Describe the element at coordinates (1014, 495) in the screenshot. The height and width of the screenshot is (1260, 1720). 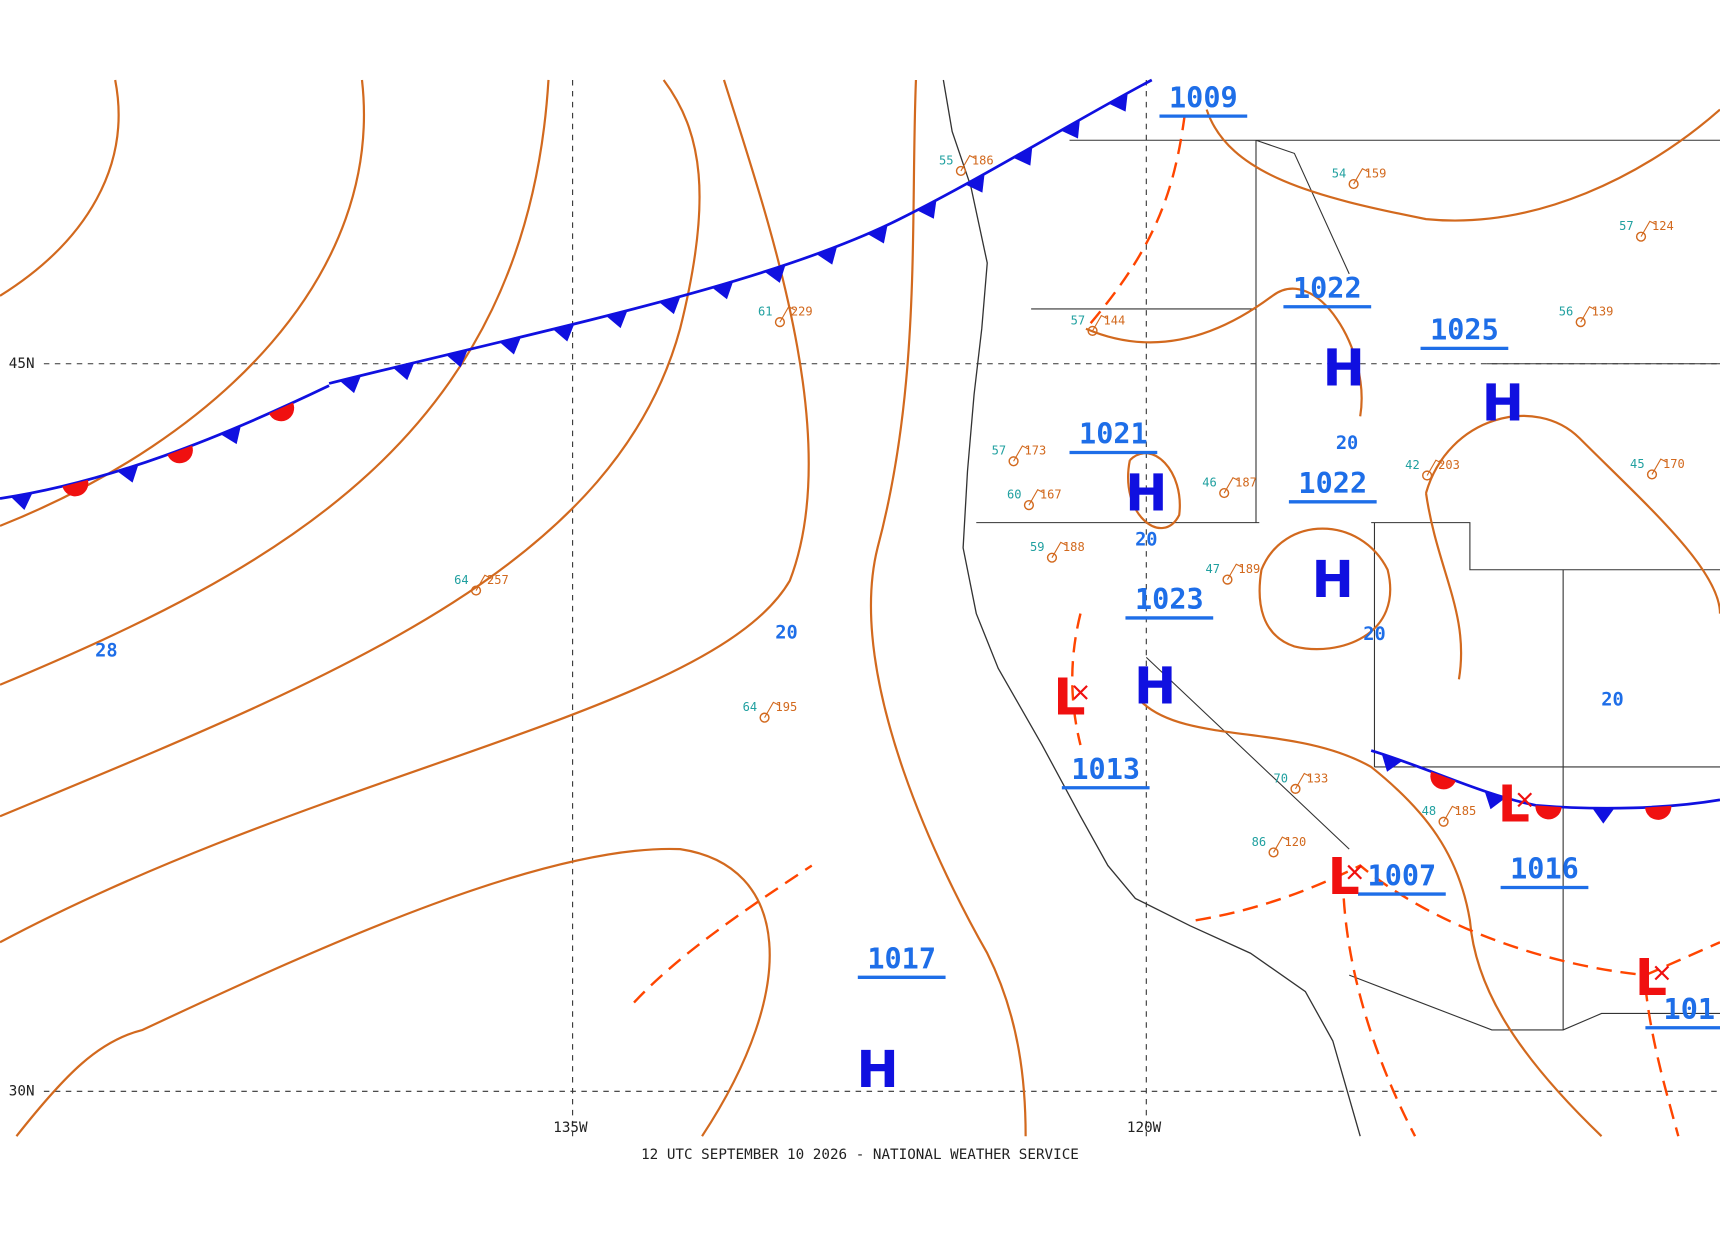
I see `station-temperature: 60` at that location.